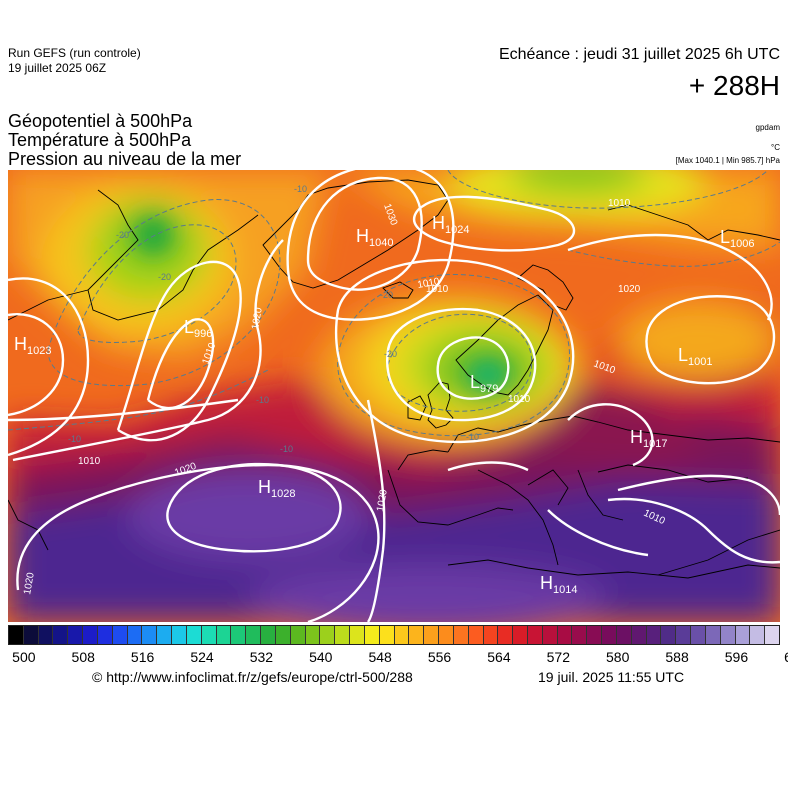  What do you see at coordinates (489, 389) in the screenshot?
I see `center-value: 979` at bounding box center [489, 389].